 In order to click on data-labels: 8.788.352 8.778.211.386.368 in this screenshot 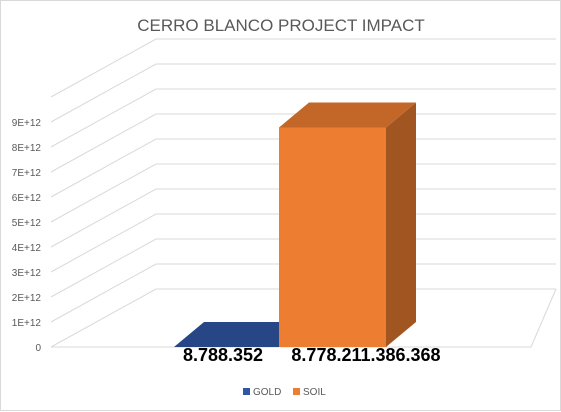, I will do `click(312, 355)`.